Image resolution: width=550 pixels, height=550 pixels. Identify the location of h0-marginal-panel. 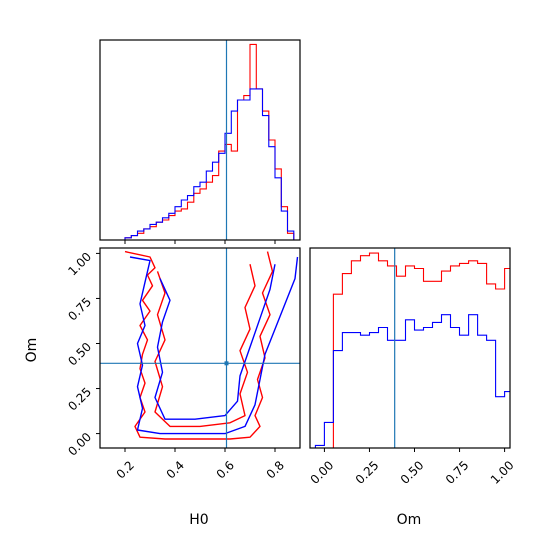
(200, 141).